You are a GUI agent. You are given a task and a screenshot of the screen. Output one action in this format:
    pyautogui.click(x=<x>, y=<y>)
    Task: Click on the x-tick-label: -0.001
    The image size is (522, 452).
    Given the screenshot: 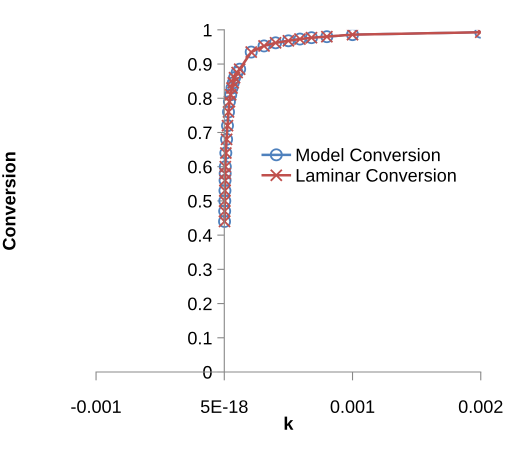 What is the action you would take?
    pyautogui.click(x=96, y=407)
    